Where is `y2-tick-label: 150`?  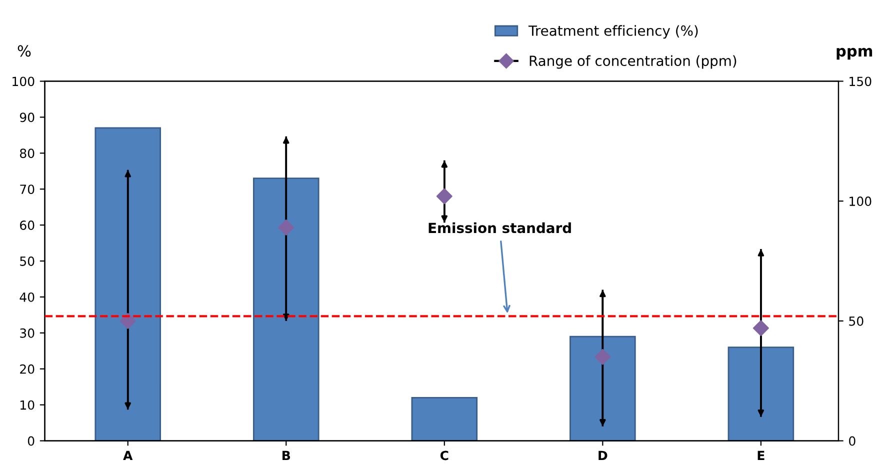 y2-tick-label: 150 is located at coordinates (861, 81).